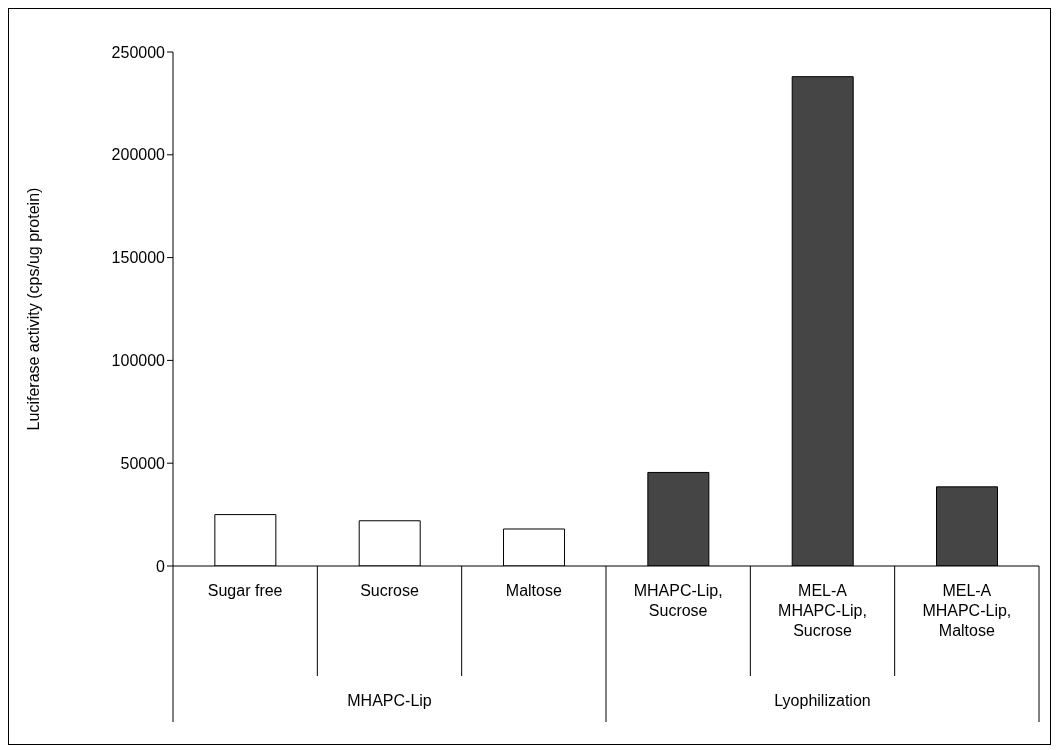 Image resolution: width=1057 pixels, height=750 pixels. What do you see at coordinates (245, 590) in the screenshot?
I see `x-tick-label: Sugar free` at bounding box center [245, 590].